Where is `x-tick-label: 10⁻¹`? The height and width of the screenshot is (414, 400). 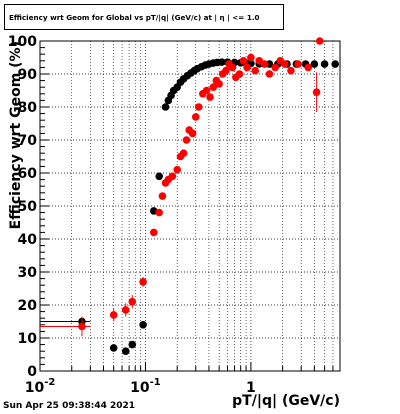 x-tick-label: 10⁻¹ is located at coordinates (145, 386).